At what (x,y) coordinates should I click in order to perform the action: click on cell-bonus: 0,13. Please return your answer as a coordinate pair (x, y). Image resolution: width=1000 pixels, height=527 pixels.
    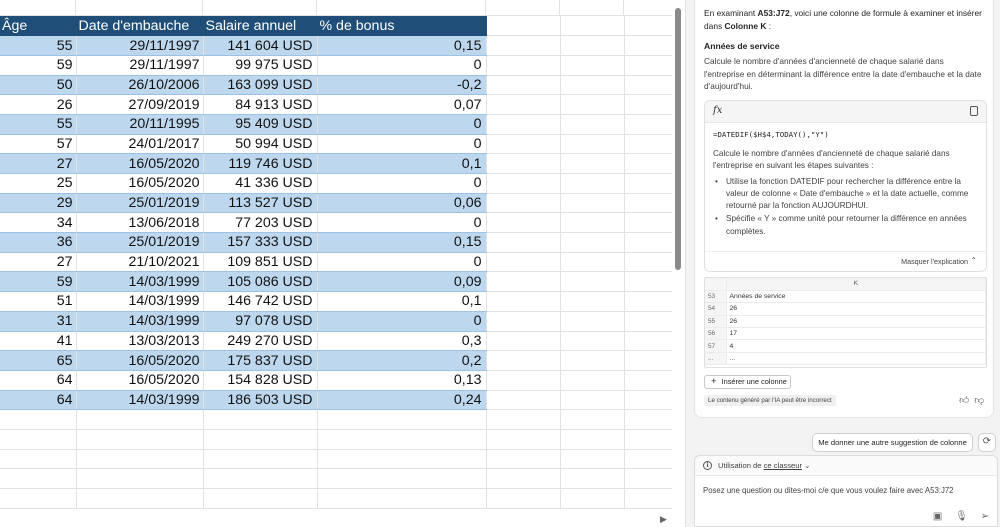
    Looking at the image, I should click on (402, 380).